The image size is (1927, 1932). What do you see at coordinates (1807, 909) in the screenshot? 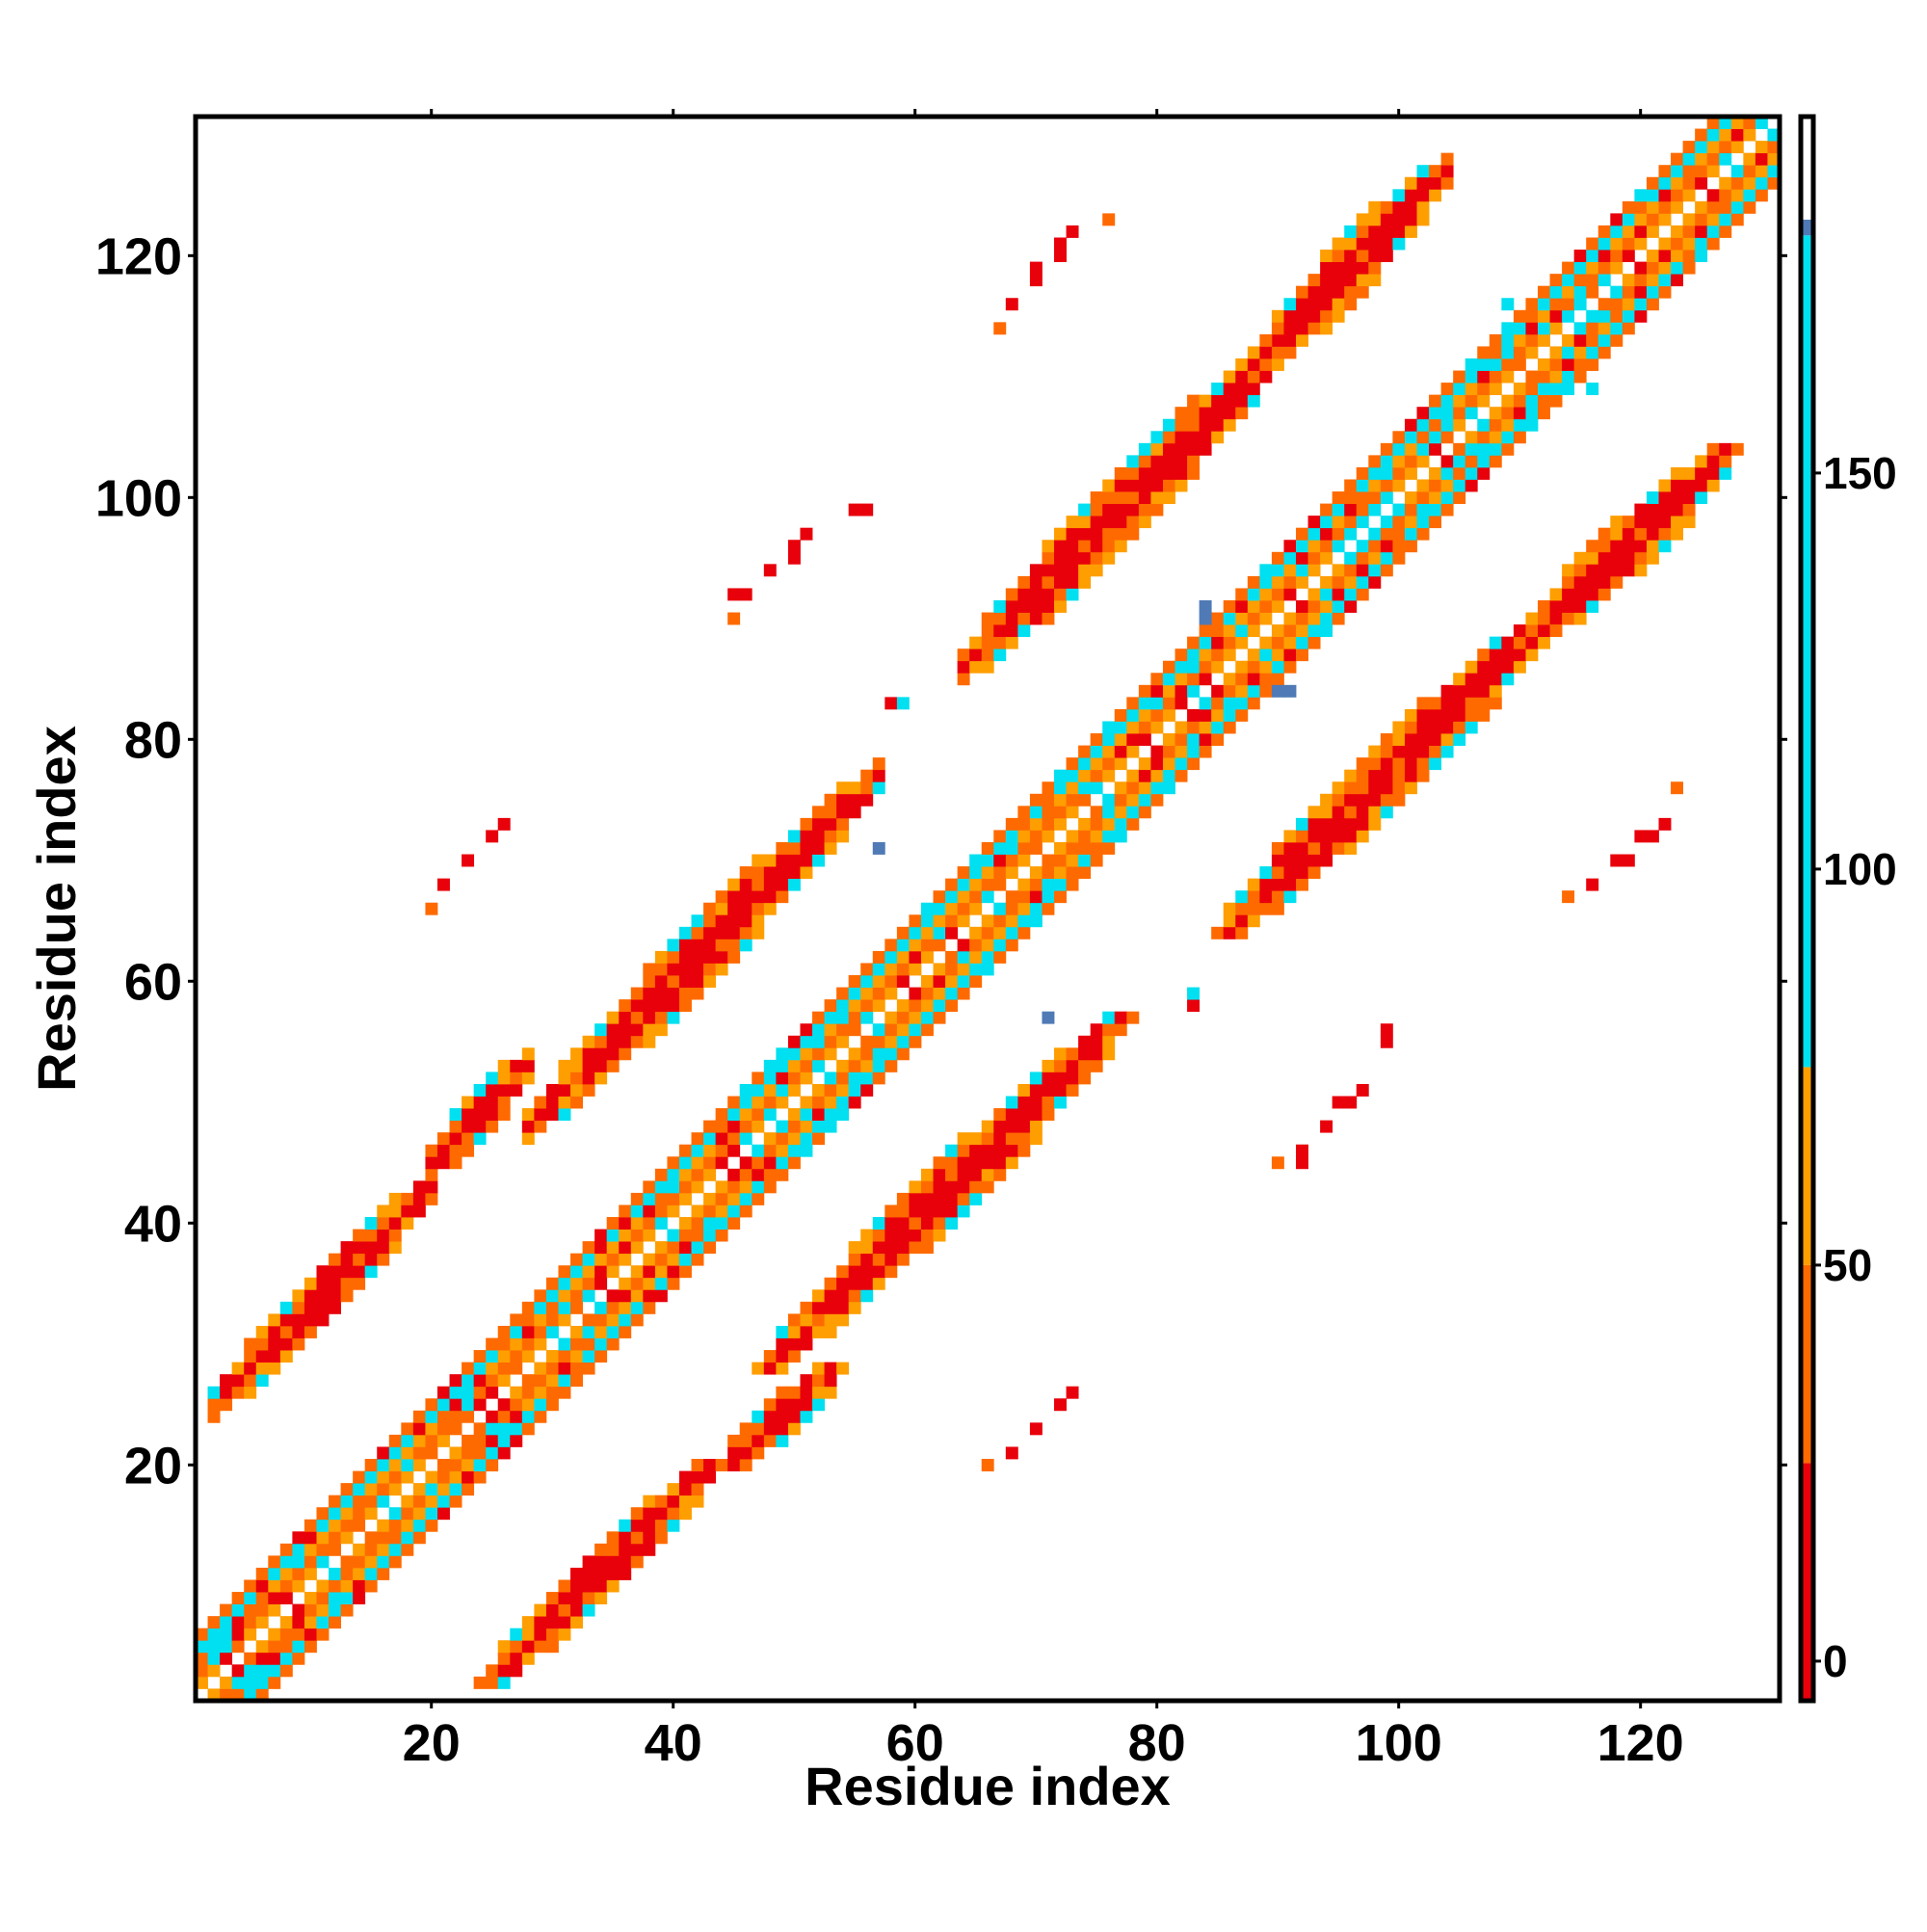
I see `colorbar-frame` at bounding box center [1807, 909].